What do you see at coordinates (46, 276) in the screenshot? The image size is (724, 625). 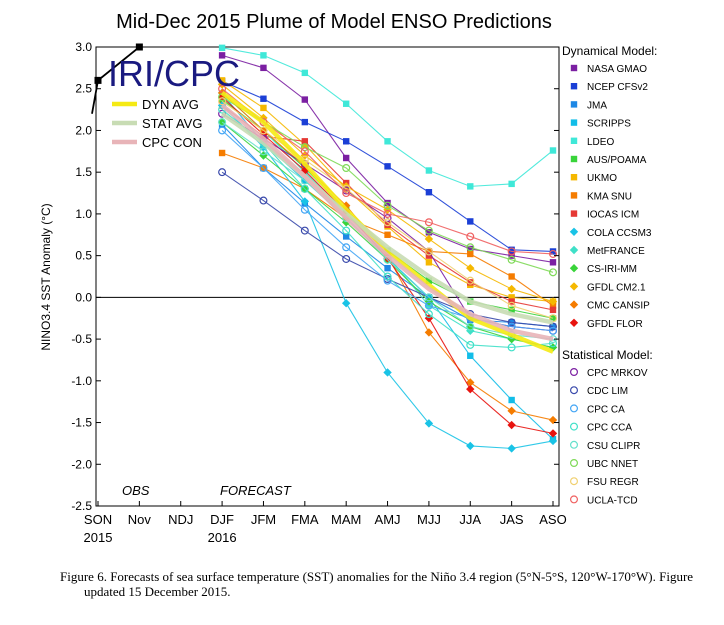 I see `y-axis-label: NINO3.4 SST Anomaly (°C)` at bounding box center [46, 276].